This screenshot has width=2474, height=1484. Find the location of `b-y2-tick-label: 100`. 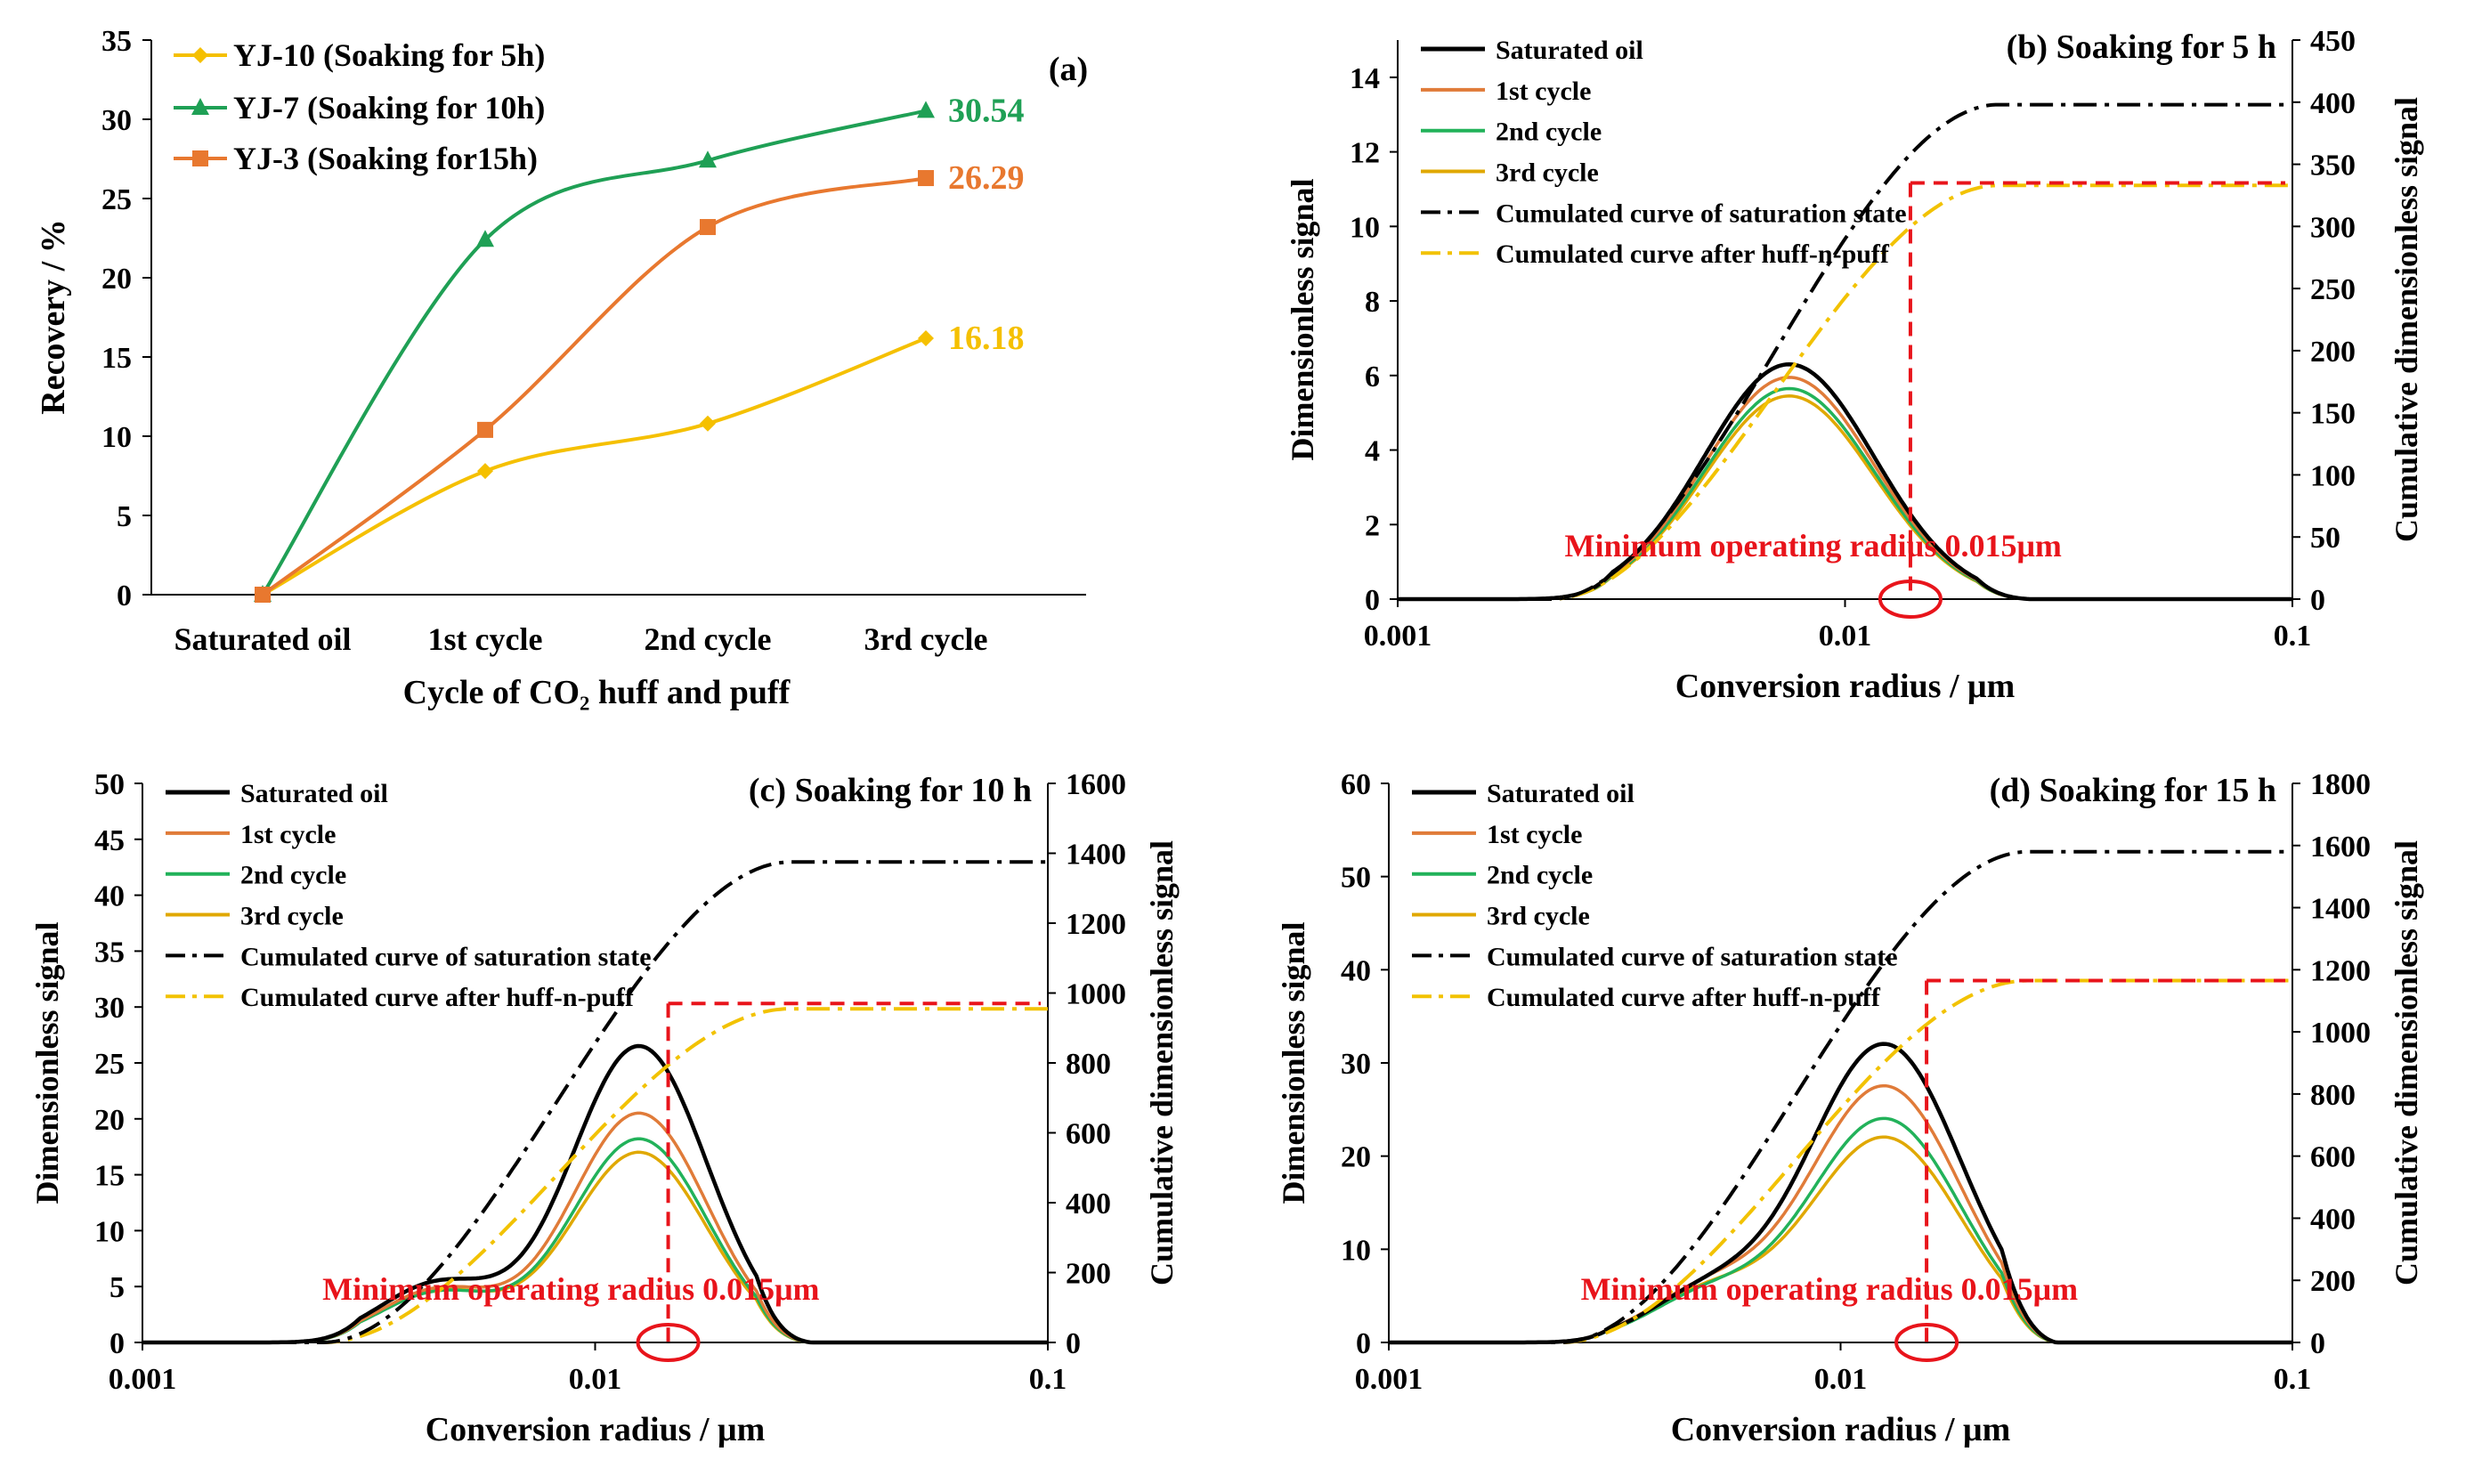

b-y2-tick-label: 100 is located at coordinates (2333, 475).